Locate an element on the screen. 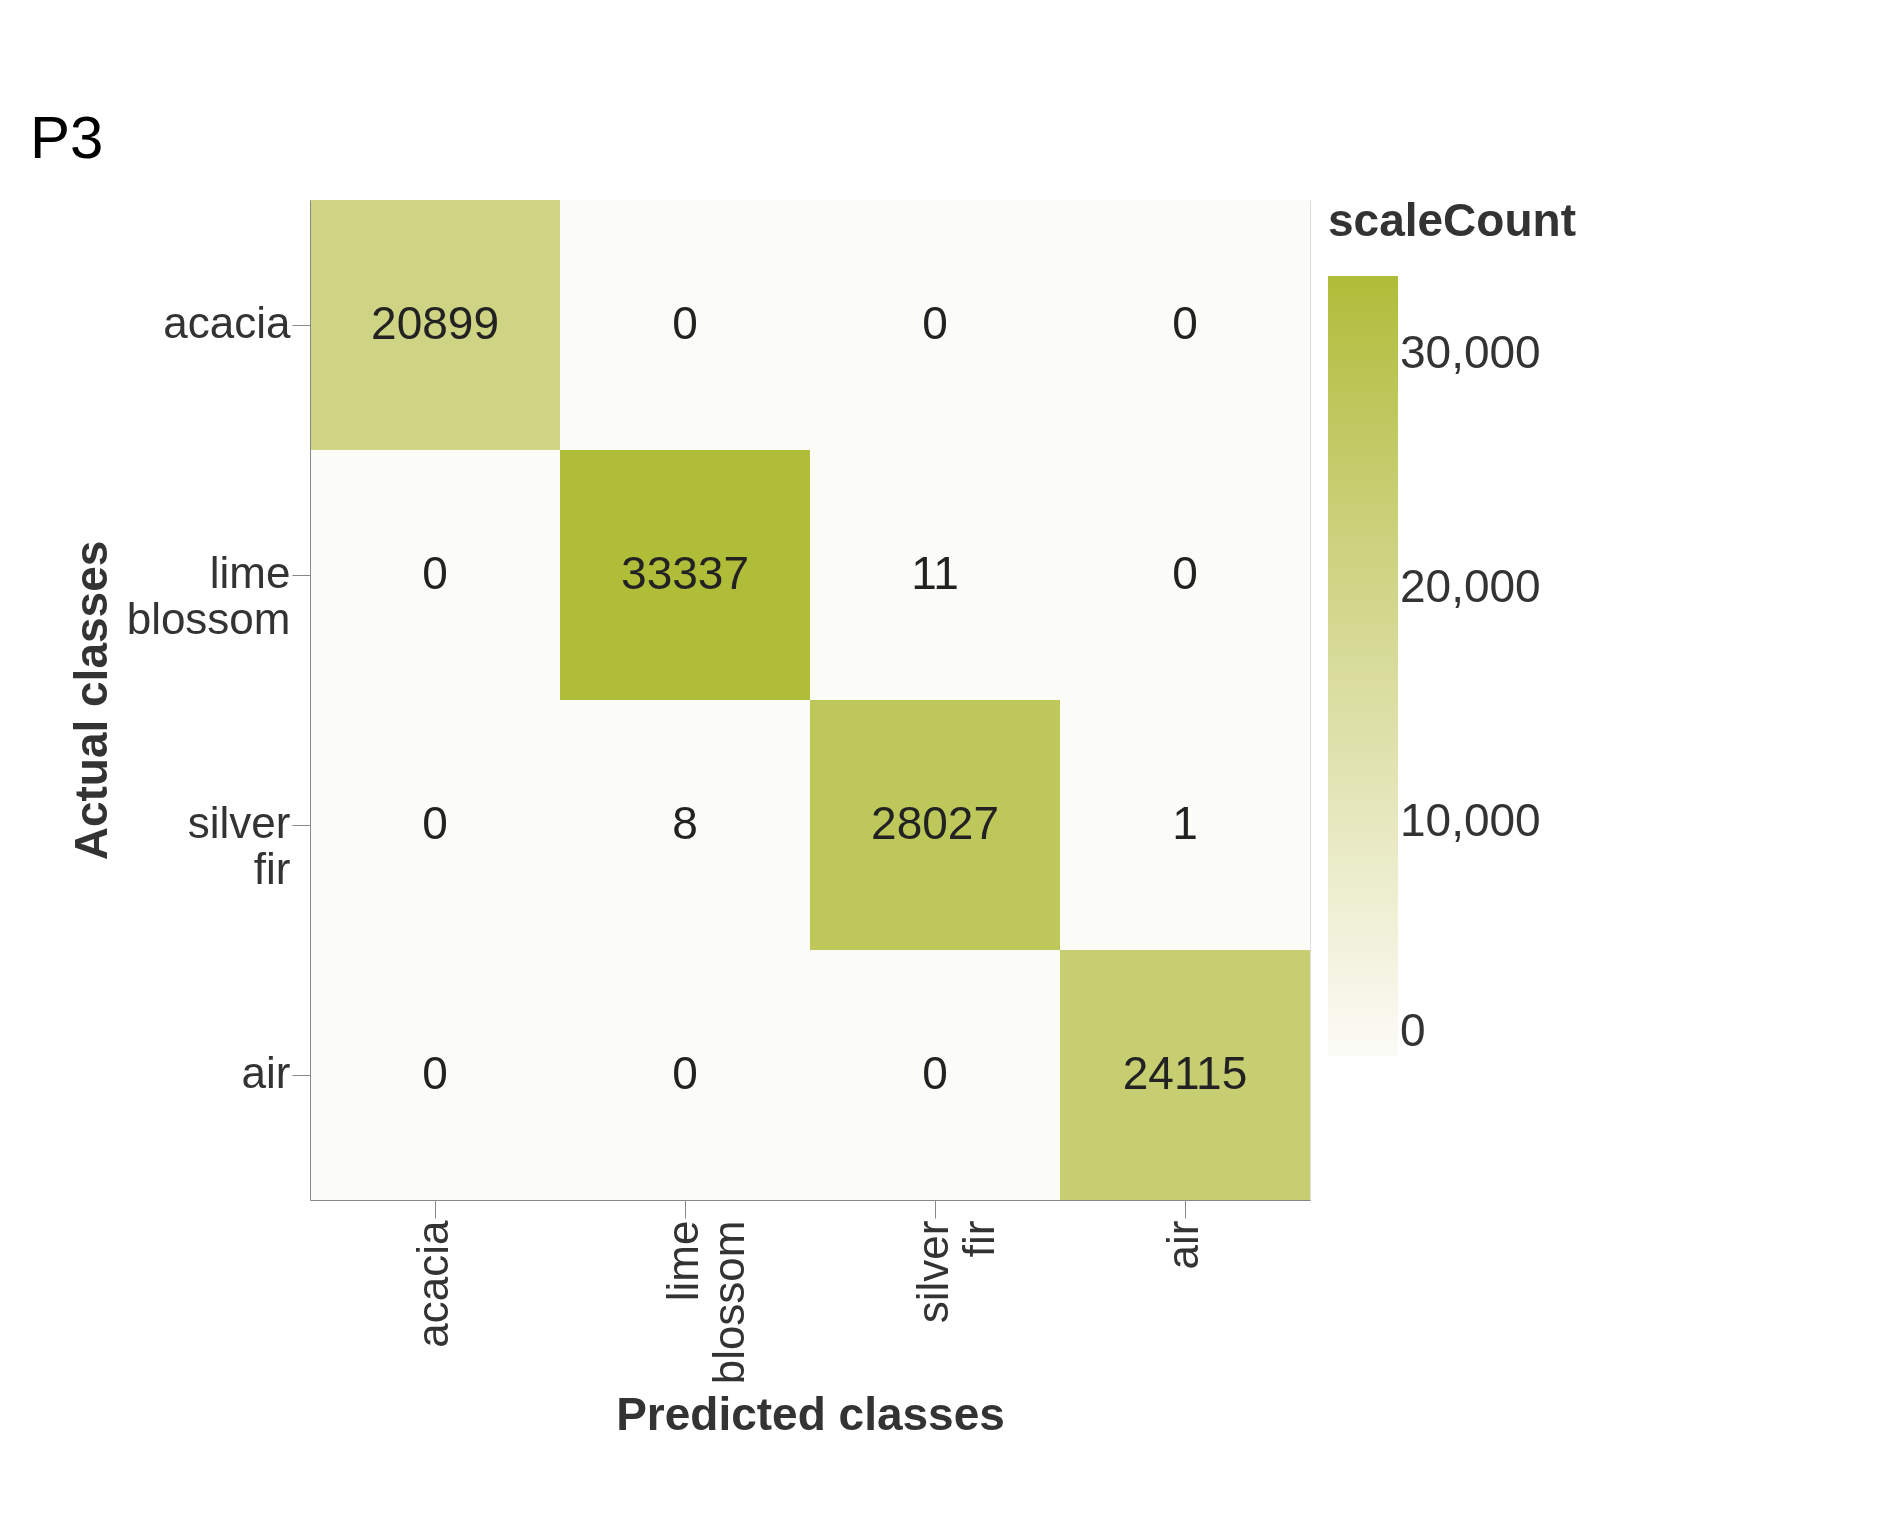 The width and height of the screenshot is (1878, 1522). data-label: 1 is located at coordinates (1185, 823).